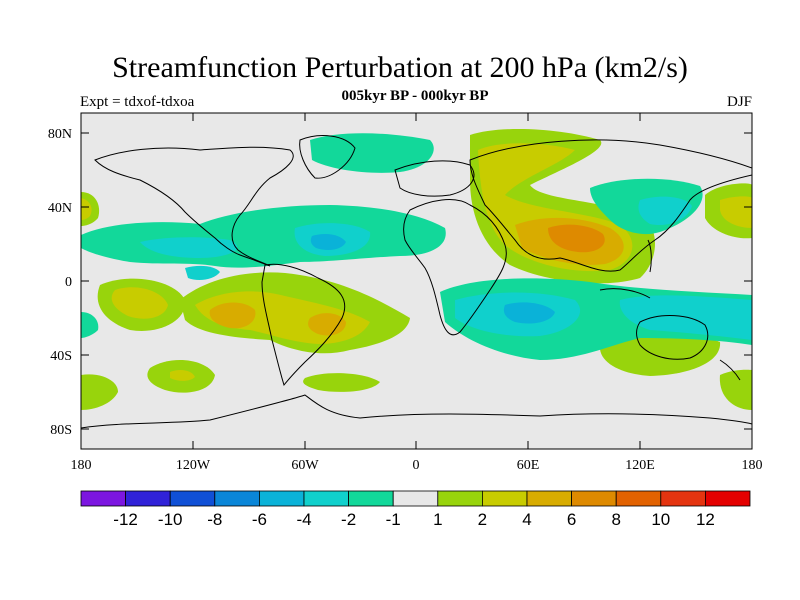 The width and height of the screenshot is (800, 600). Describe the element at coordinates (416, 411) in the screenshot. I see `antarctica-coast` at that location.